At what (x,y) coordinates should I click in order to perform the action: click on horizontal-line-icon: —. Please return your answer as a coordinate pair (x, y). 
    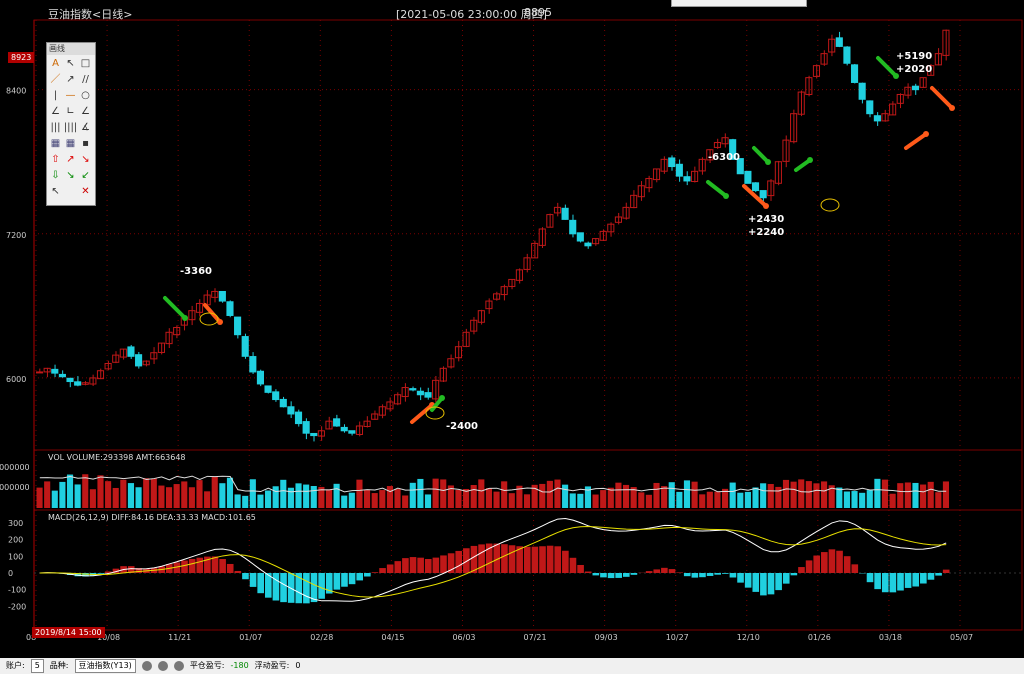
    Looking at the image, I should click on (70, 95).